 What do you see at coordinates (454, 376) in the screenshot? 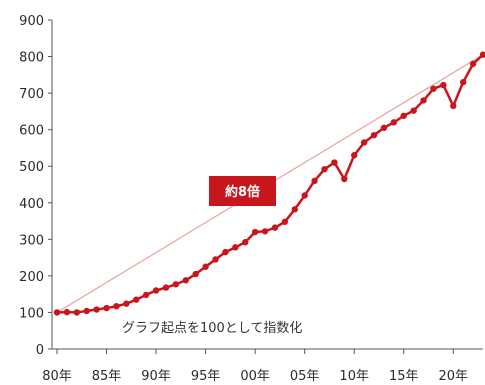
I see `x-tick-label: 20年` at bounding box center [454, 376].